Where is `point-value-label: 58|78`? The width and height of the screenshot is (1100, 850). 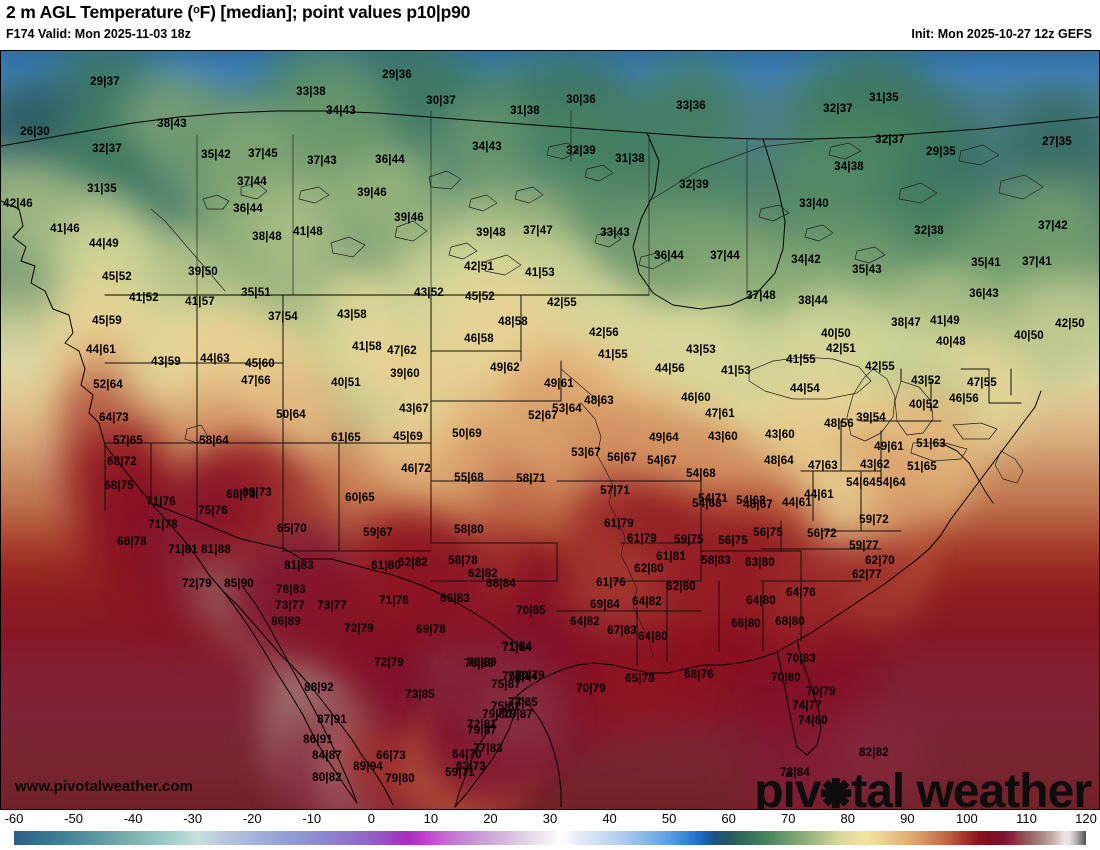 point-value-label: 58|78 is located at coordinates (463, 561).